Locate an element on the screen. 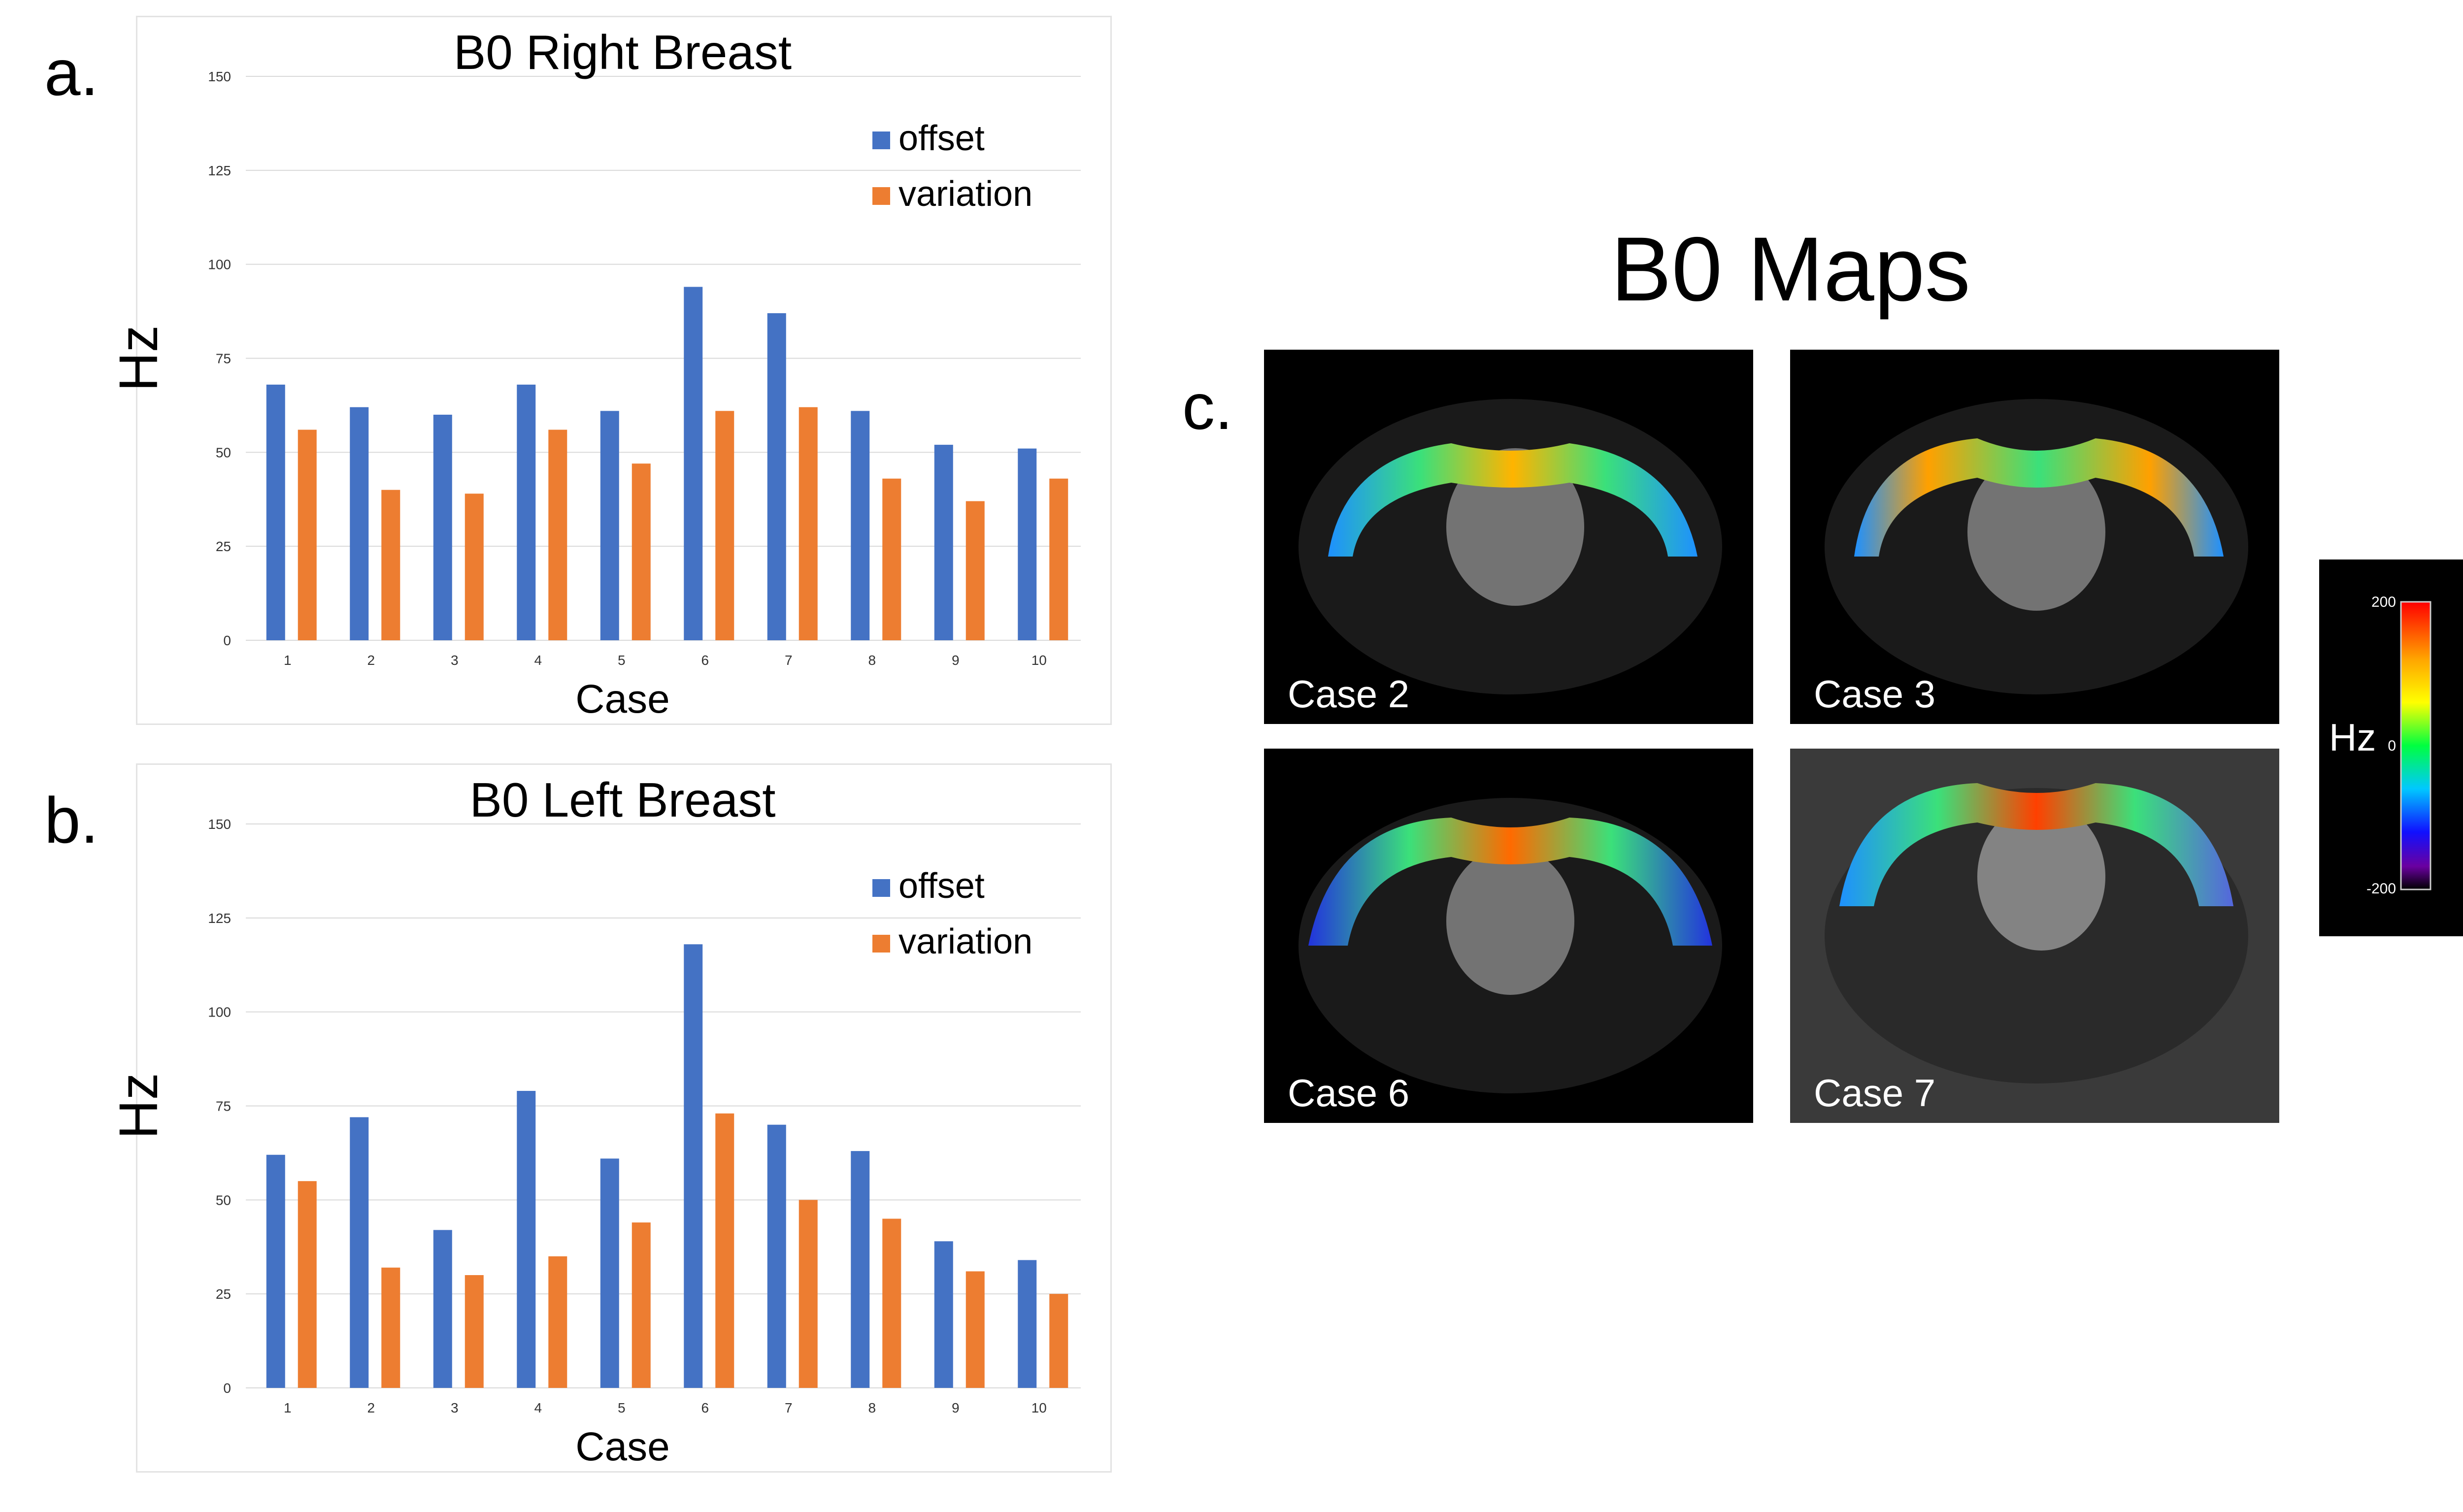 Image resolution: width=2463 pixels, height=1512 pixels. mri-case-2: Case 2 is located at coordinates (1508, 537).